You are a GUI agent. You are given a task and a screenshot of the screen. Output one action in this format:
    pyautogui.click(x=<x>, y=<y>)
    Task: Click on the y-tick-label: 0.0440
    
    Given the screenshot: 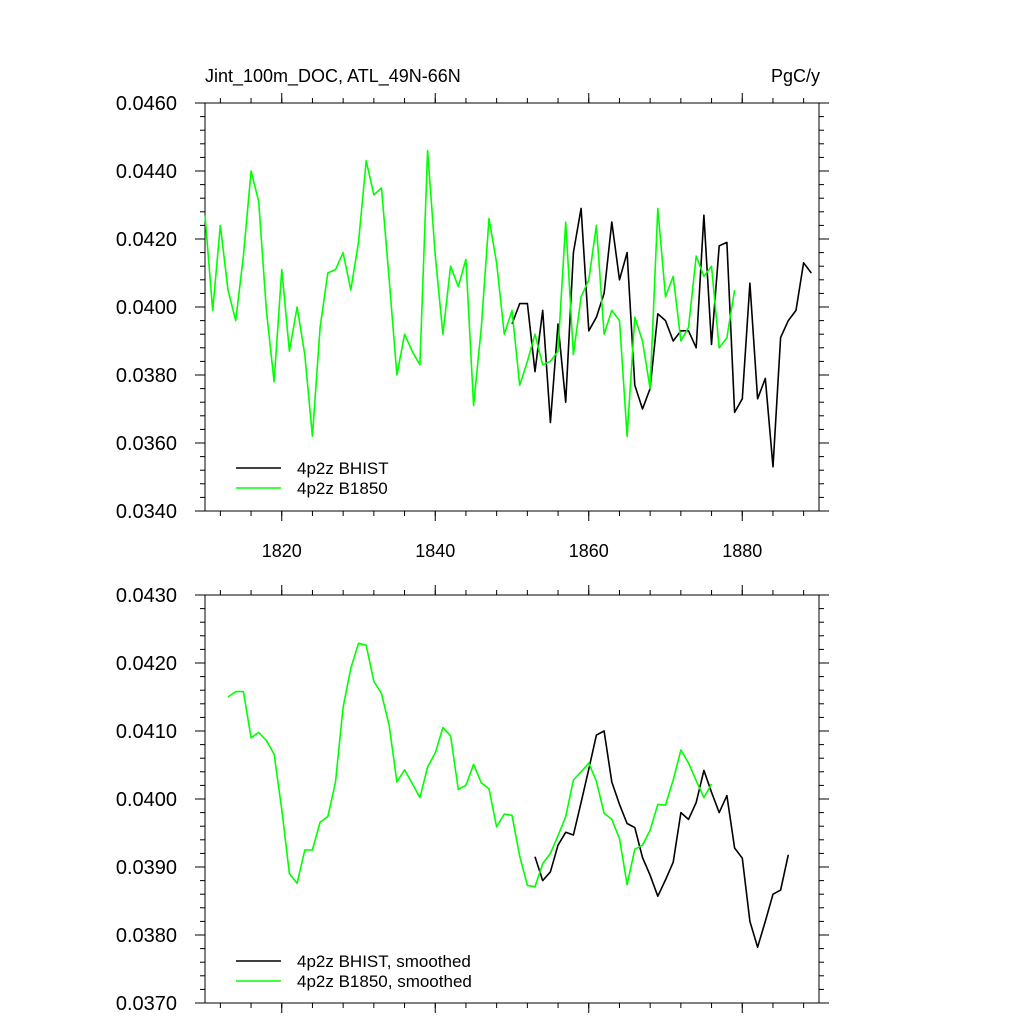 What is the action you would take?
    pyautogui.click(x=146, y=172)
    